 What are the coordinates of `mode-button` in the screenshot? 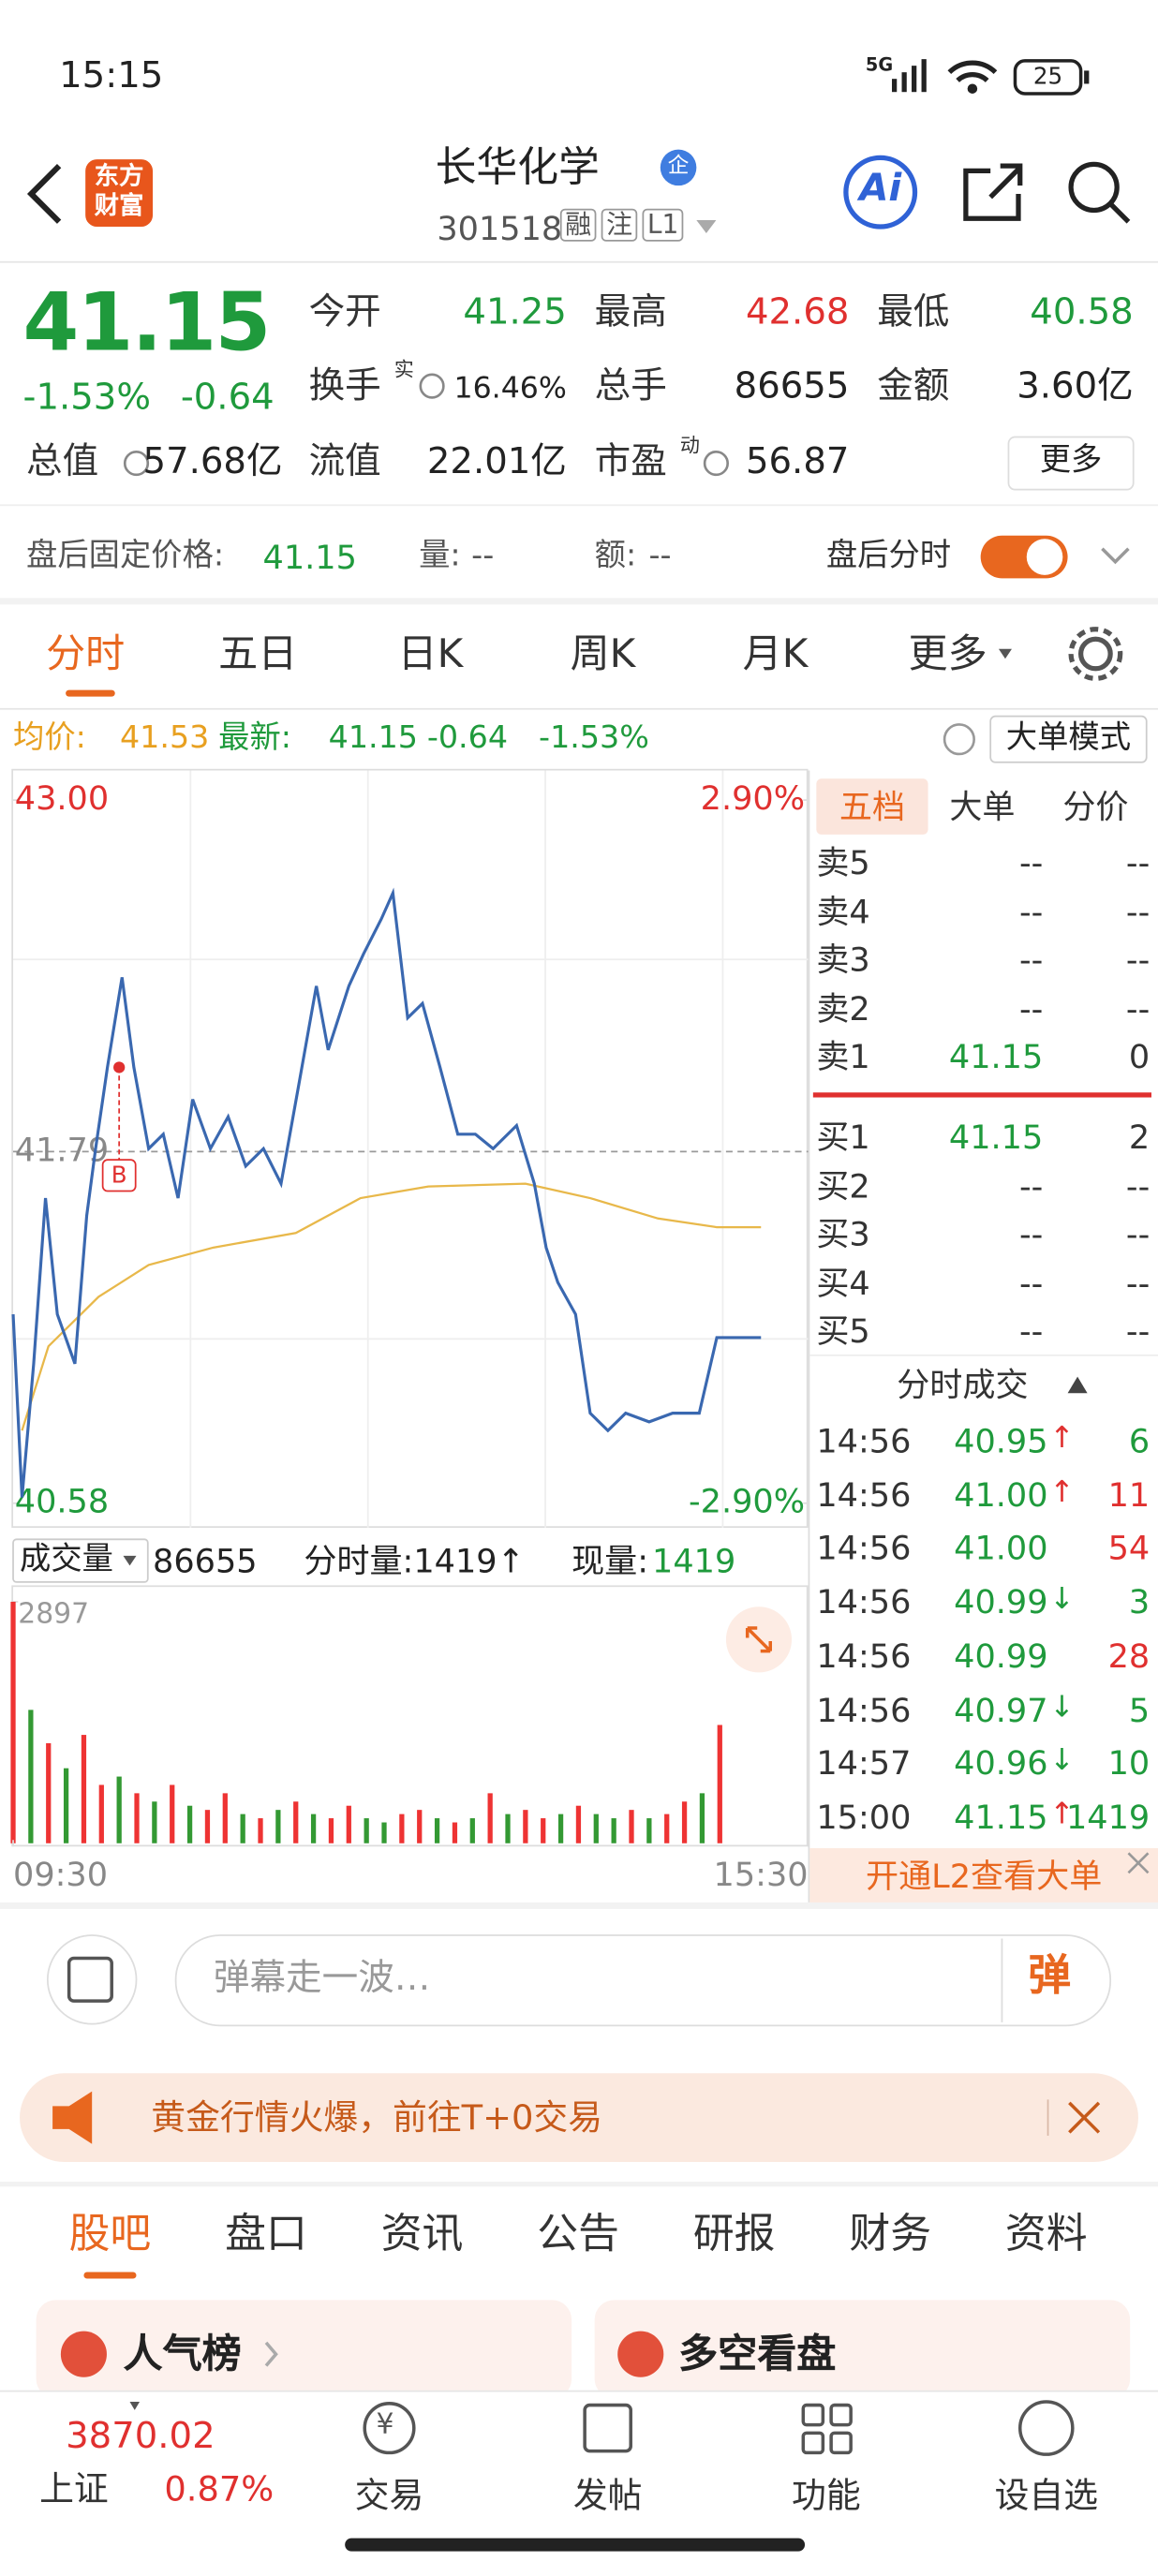 It's located at (1068, 739).